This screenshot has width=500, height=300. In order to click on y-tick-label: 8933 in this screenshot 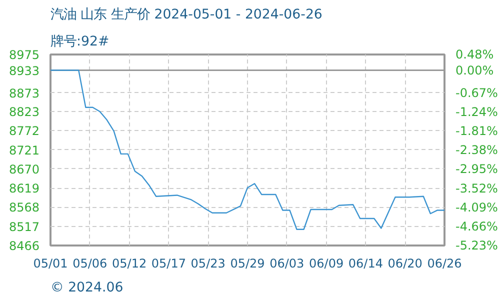, I will do `click(24, 71)`.